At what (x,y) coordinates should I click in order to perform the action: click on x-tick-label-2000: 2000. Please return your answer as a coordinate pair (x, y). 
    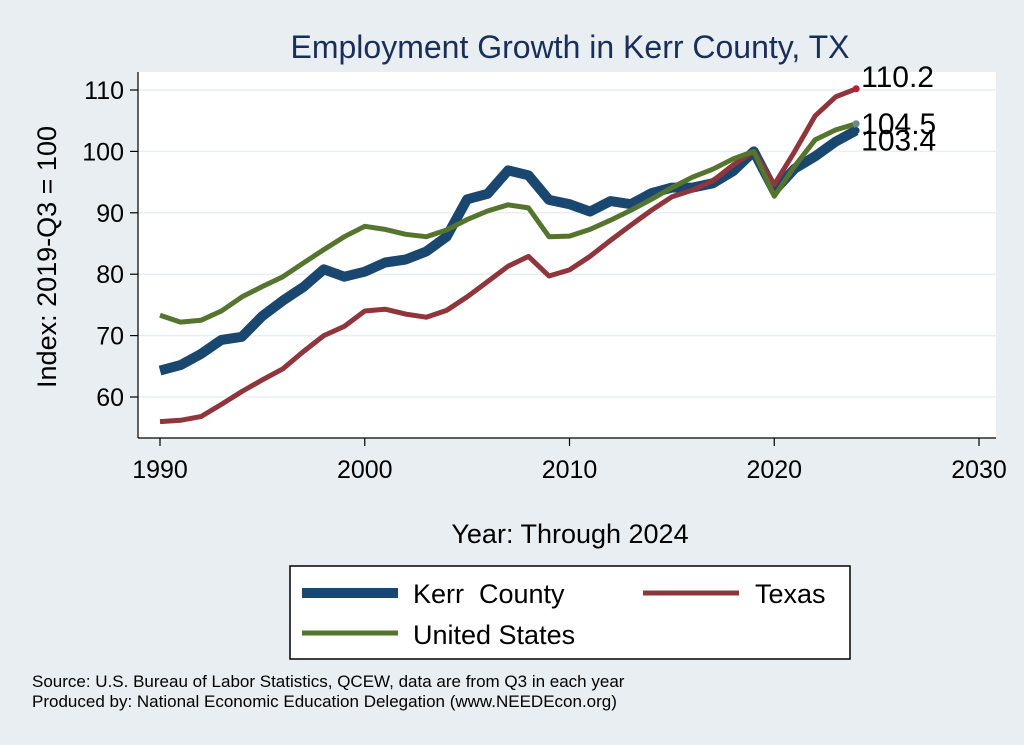
    Looking at the image, I should click on (365, 470).